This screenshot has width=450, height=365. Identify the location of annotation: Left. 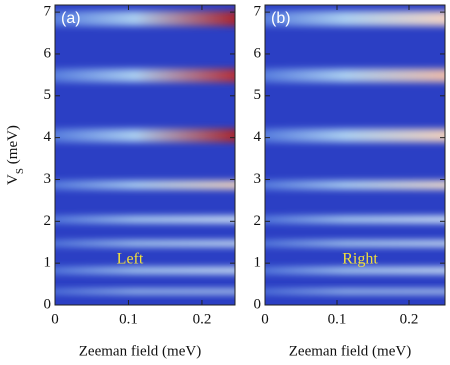
(130, 259).